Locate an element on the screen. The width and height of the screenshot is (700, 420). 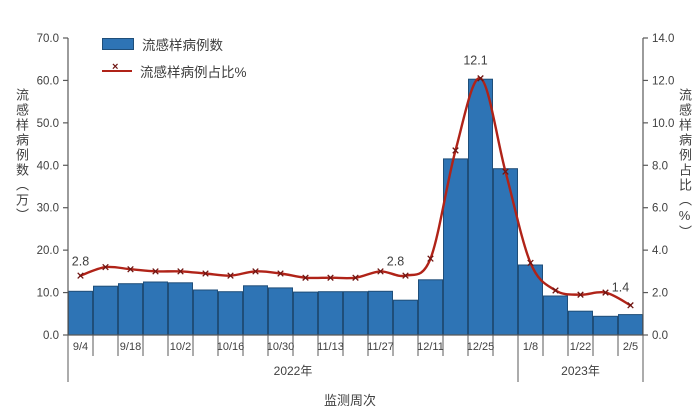
x-tick-label: 9/4 is located at coordinates (80, 347).